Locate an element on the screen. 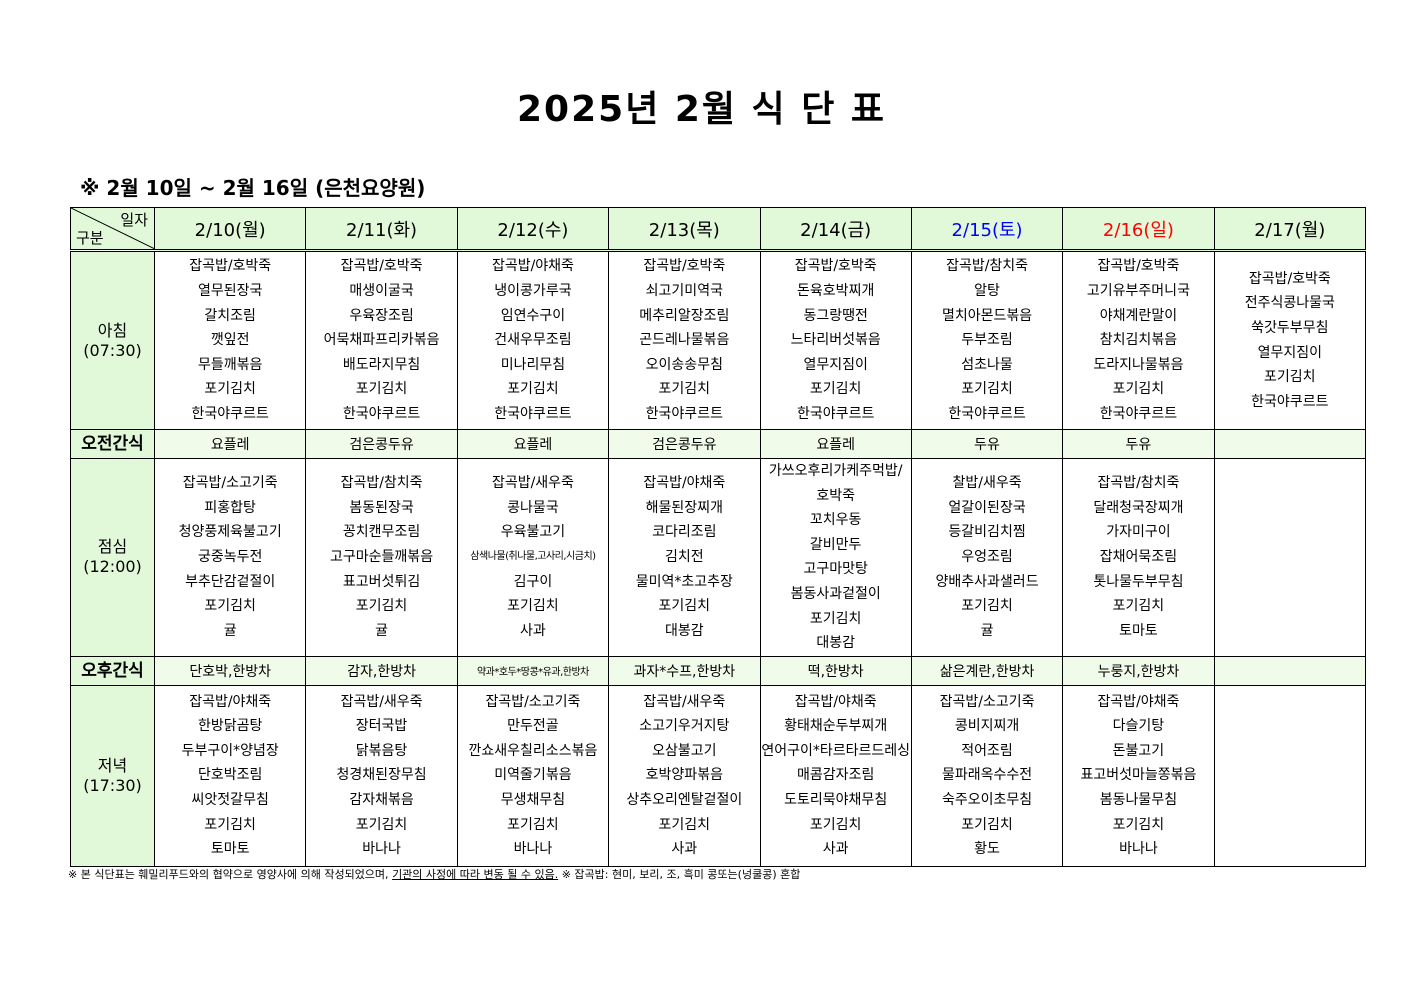 The width and height of the screenshot is (1403, 992). menu-item: 상추오리엔탈겉절이 is located at coordinates (684, 800).